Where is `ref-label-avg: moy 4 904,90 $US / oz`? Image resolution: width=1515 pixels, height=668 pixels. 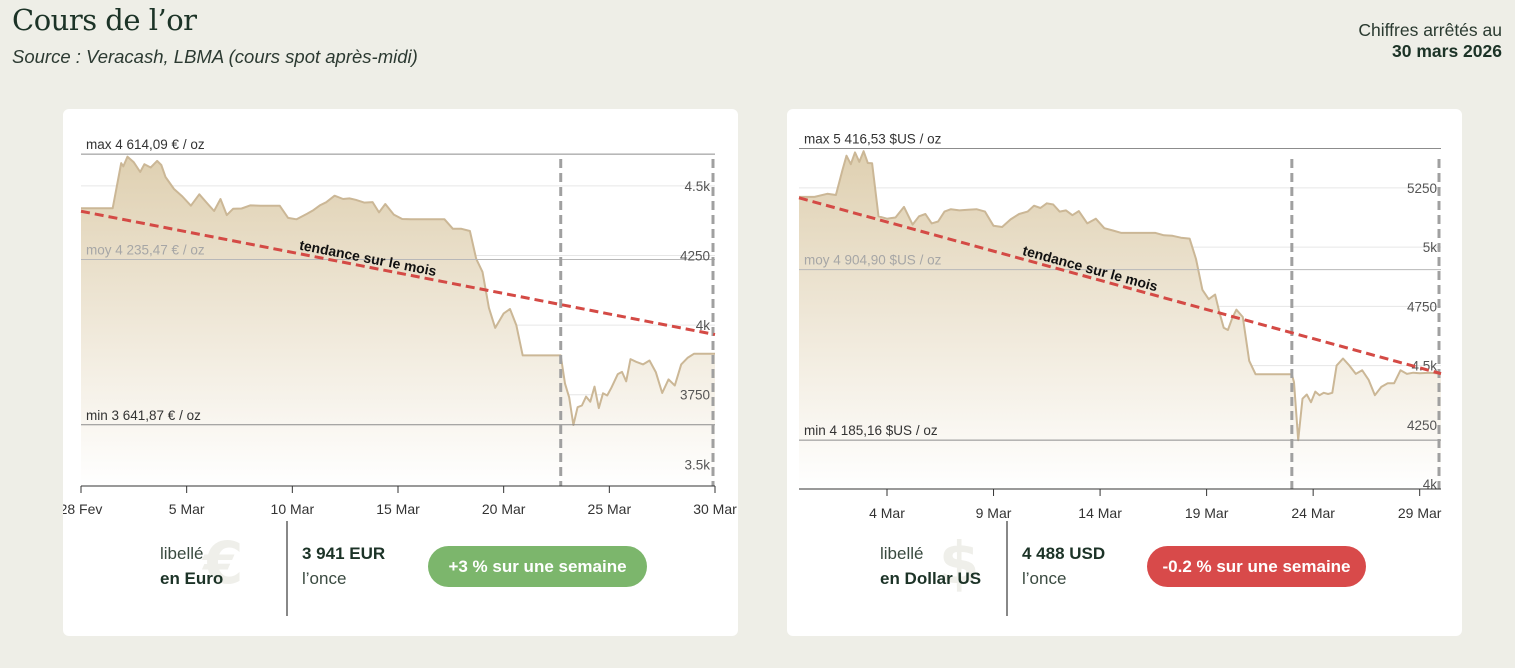
ref-label-avg: moy 4 904,90 $US / oz is located at coordinates (873, 260).